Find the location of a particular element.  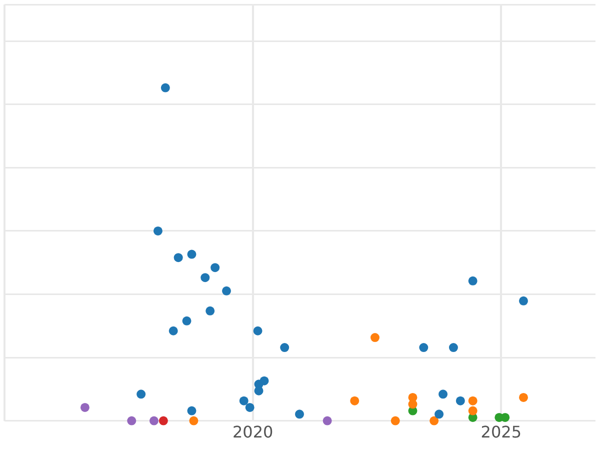

x-tick-label: 2020 is located at coordinates (253, 432).